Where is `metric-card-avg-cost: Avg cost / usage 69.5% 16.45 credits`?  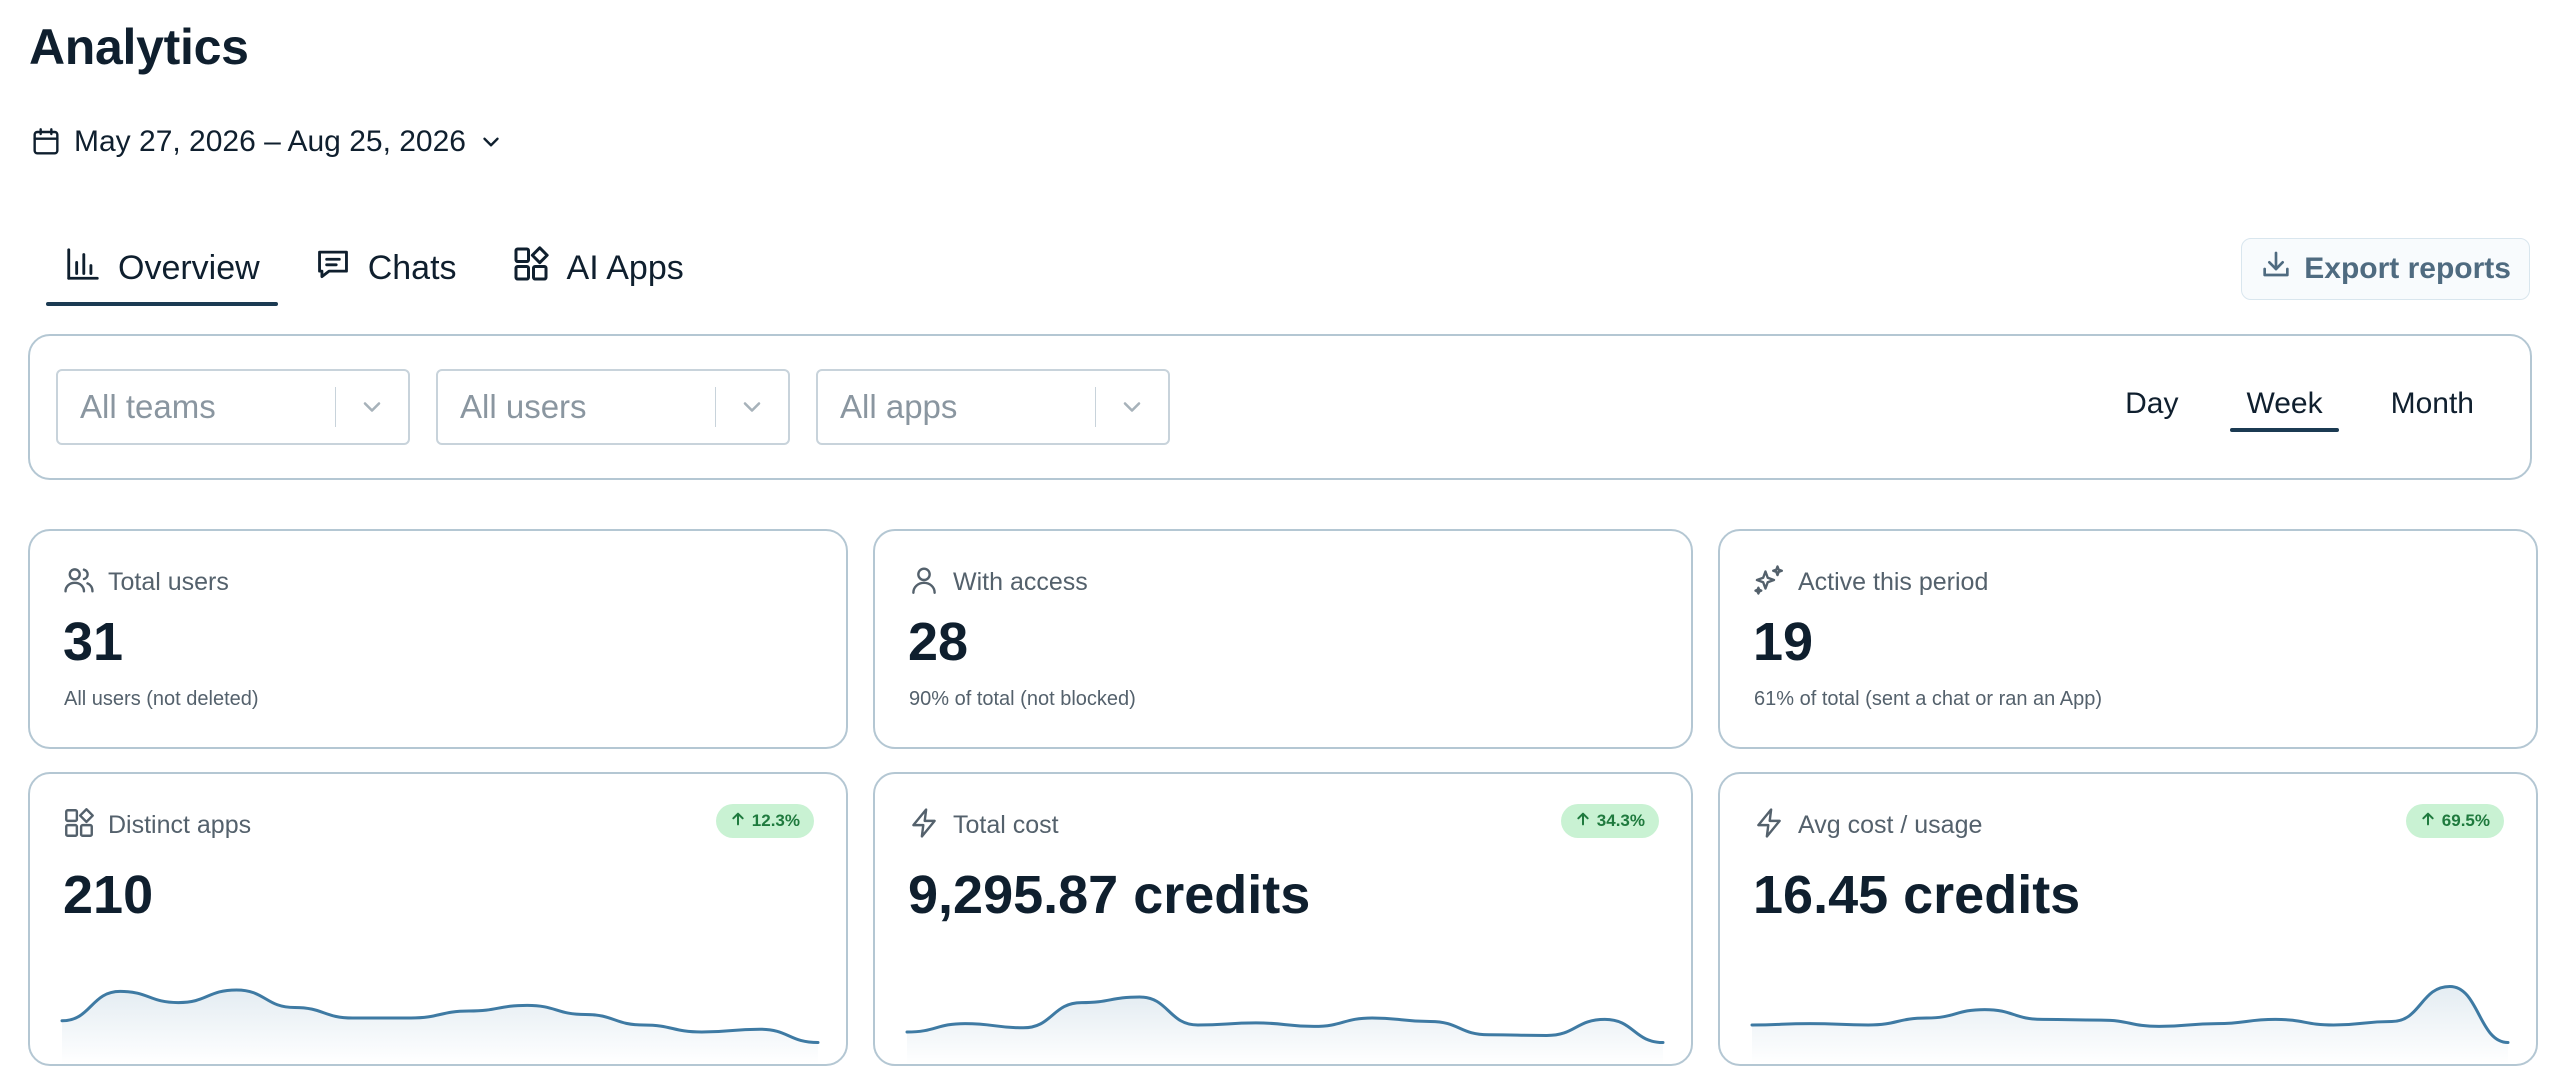 metric-card-avg-cost: Avg cost / usage 69.5% 16.45 credits is located at coordinates (2128, 919).